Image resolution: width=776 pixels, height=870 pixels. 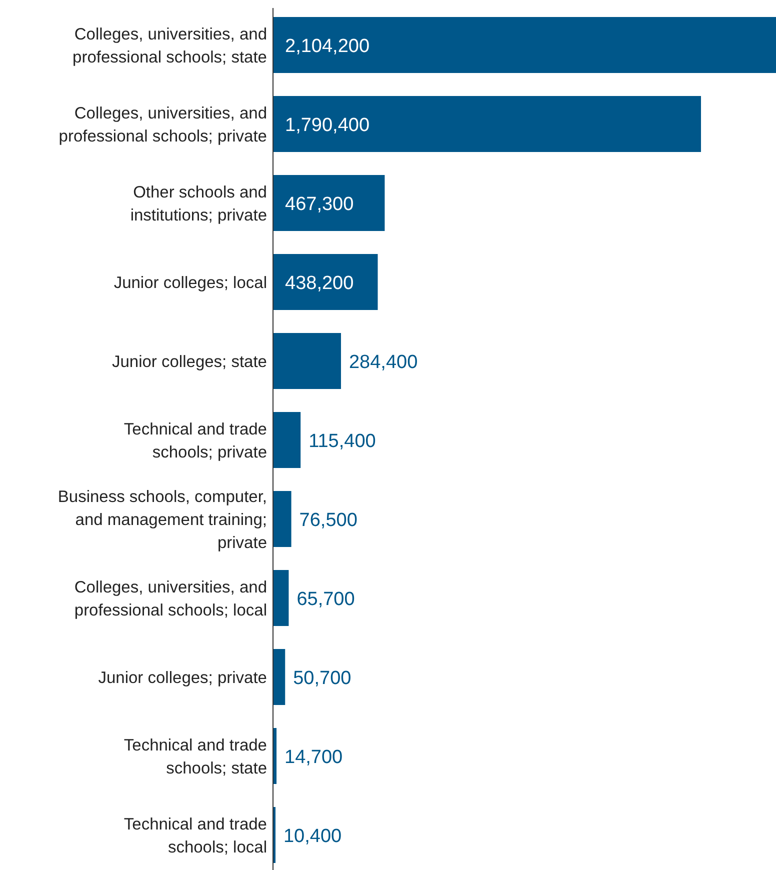 What do you see at coordinates (327, 125) in the screenshot?
I see `data-label: 1,790,400` at bounding box center [327, 125].